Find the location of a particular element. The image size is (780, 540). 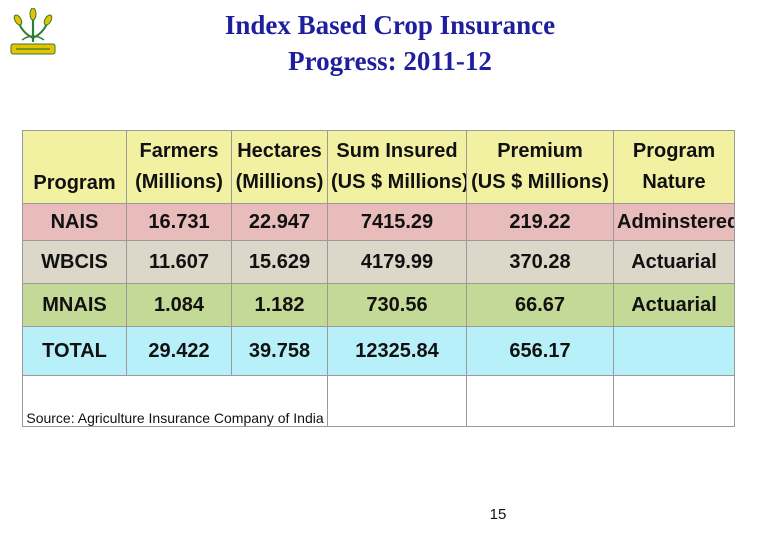

table-cell: 219.22 is located at coordinates (540, 222).